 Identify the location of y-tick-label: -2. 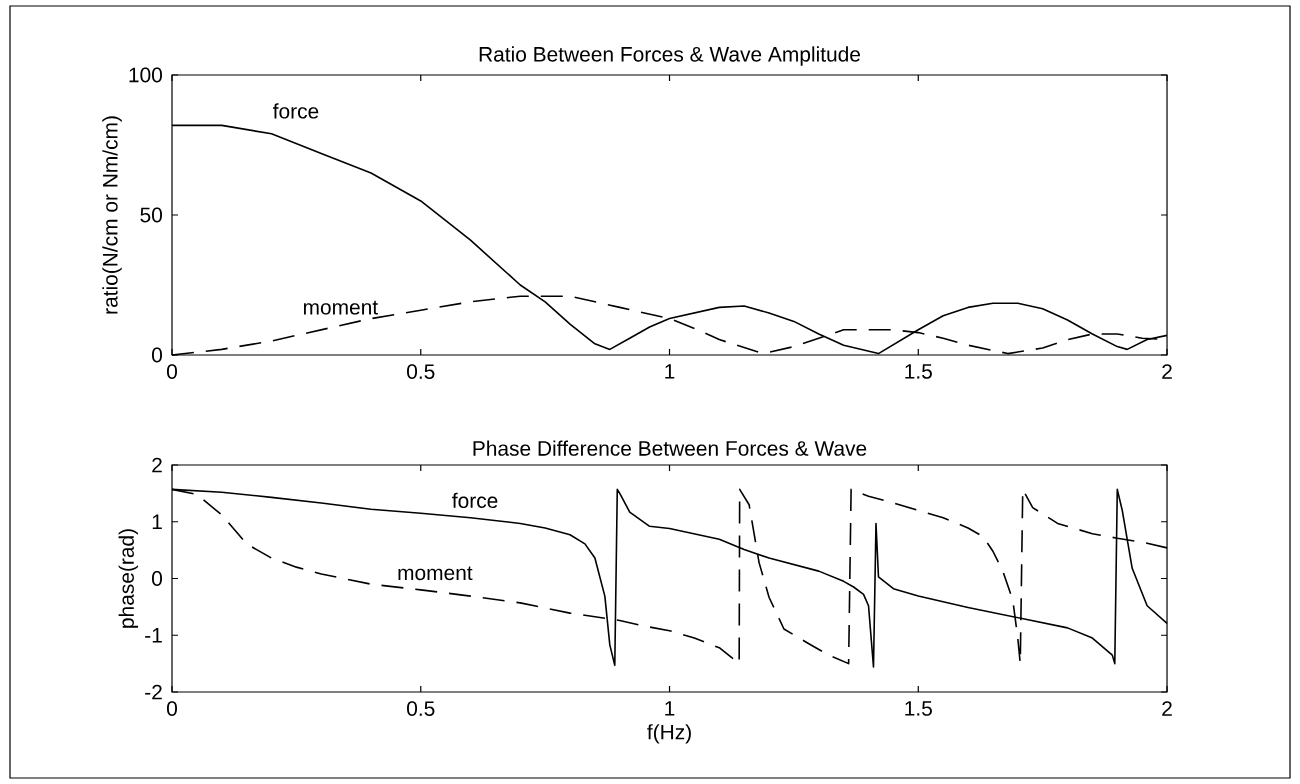
(153, 692).